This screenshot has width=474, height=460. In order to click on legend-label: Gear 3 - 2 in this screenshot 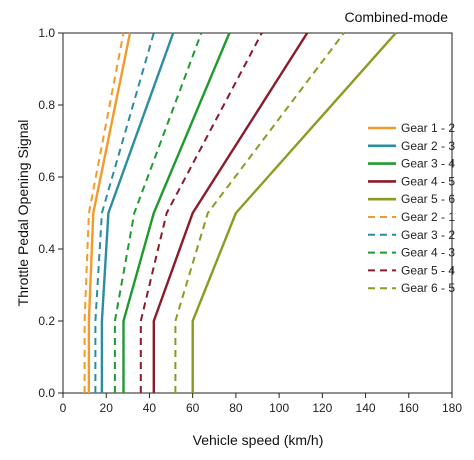, I will do `click(428, 235)`.